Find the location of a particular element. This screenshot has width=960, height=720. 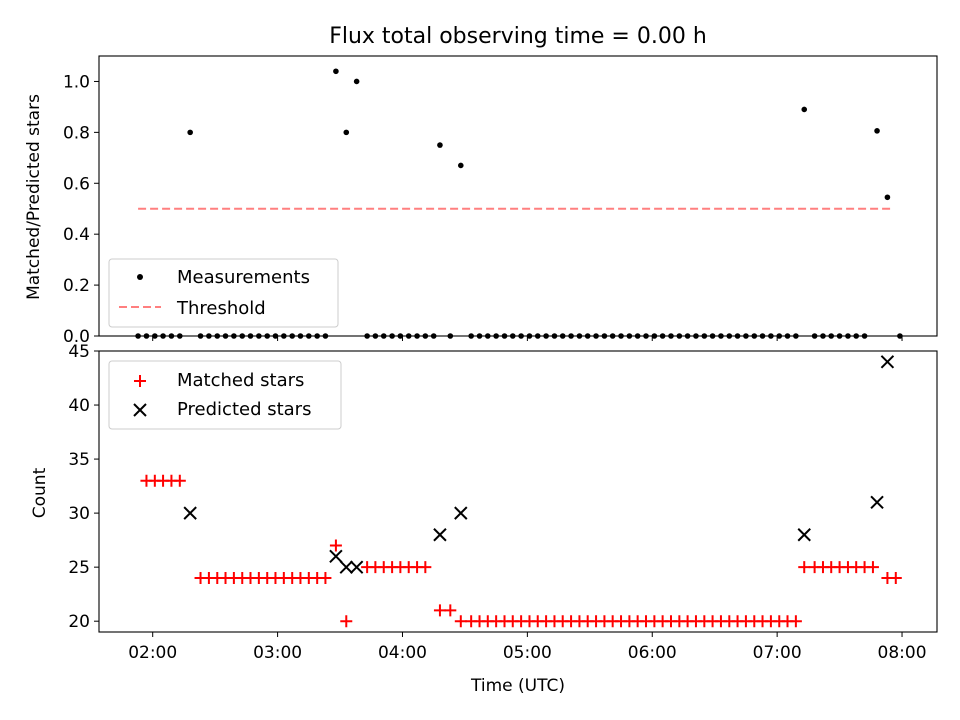

legend-measurements-label: Measurements is located at coordinates (243, 277).